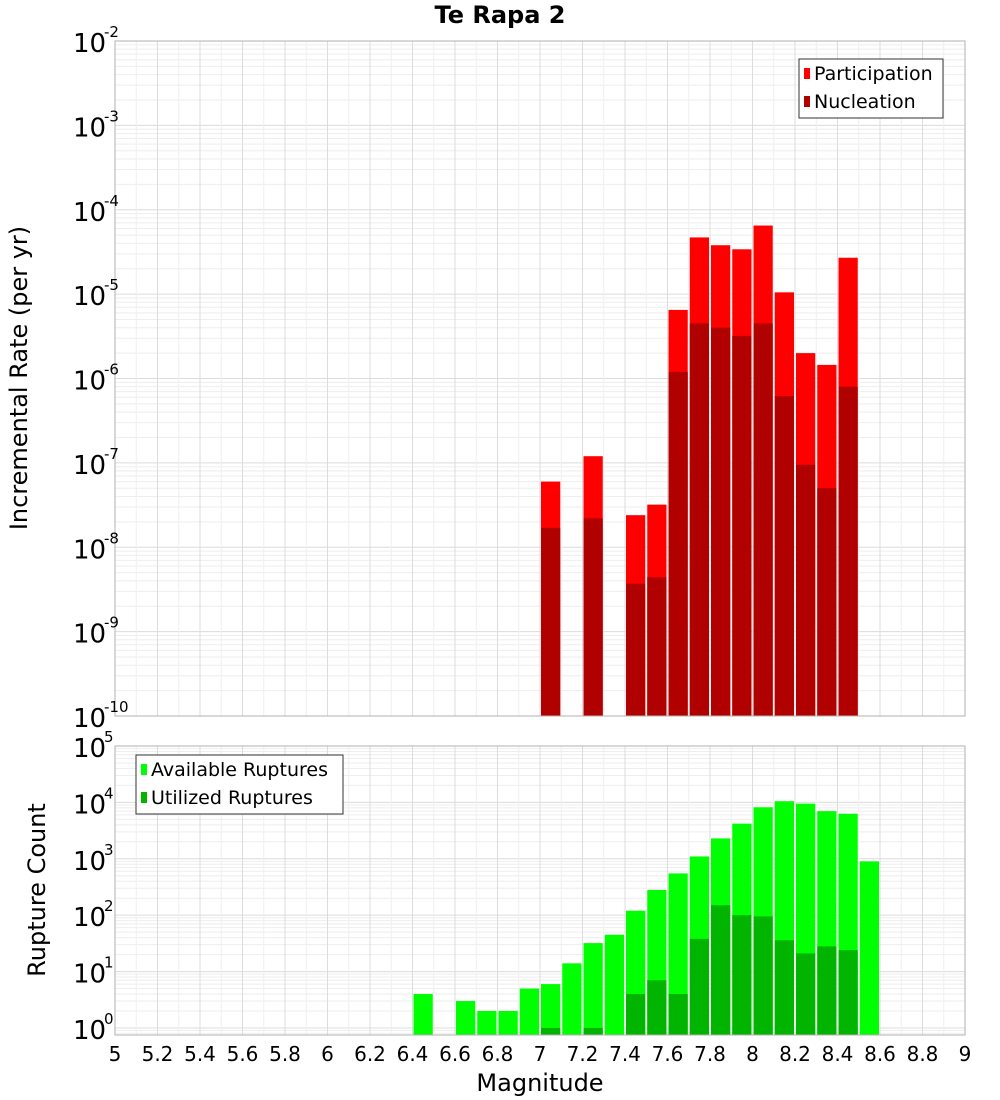  What do you see at coordinates (873, 74) in the screenshot?
I see `rate-legend-entry: Participation` at bounding box center [873, 74].